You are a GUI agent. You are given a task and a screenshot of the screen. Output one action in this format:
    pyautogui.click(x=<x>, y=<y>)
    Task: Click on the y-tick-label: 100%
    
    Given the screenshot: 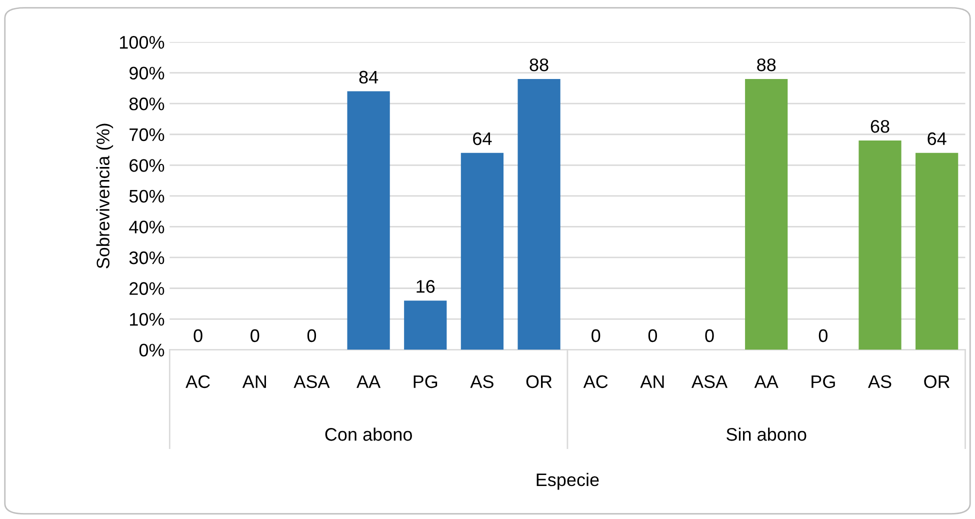 What is the action you would take?
    pyautogui.click(x=142, y=42)
    